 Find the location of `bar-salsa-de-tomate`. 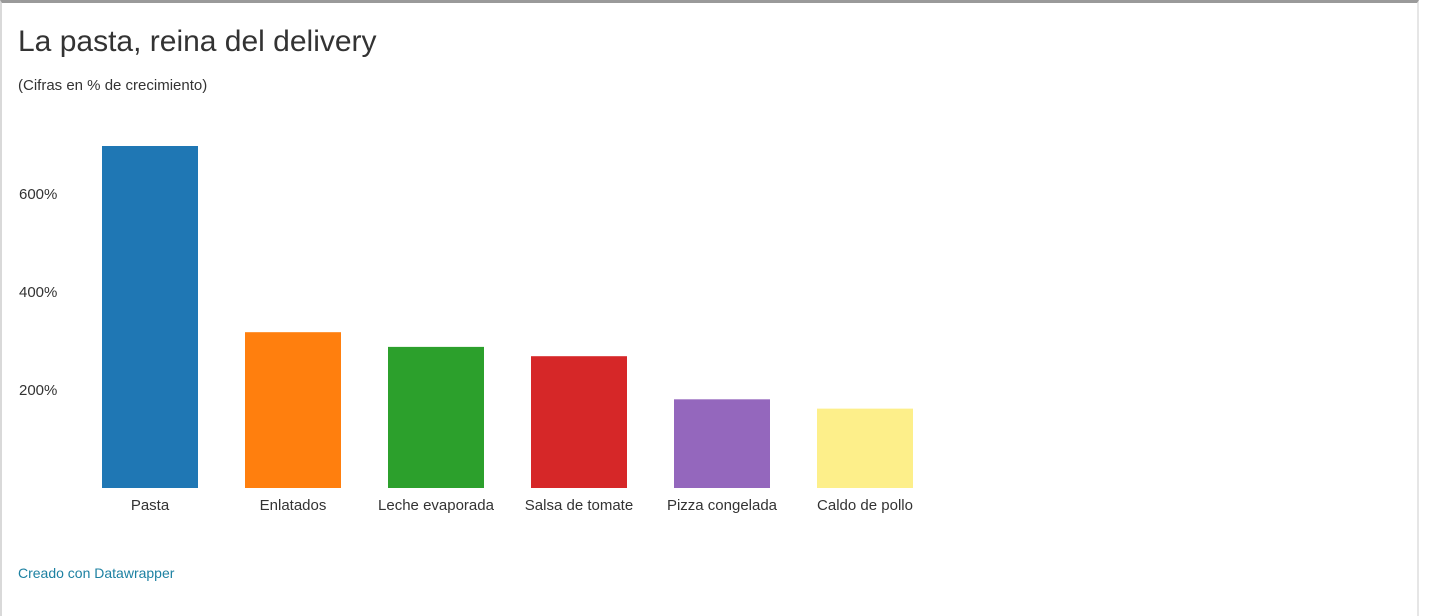

bar-salsa-de-tomate is located at coordinates (579, 422).